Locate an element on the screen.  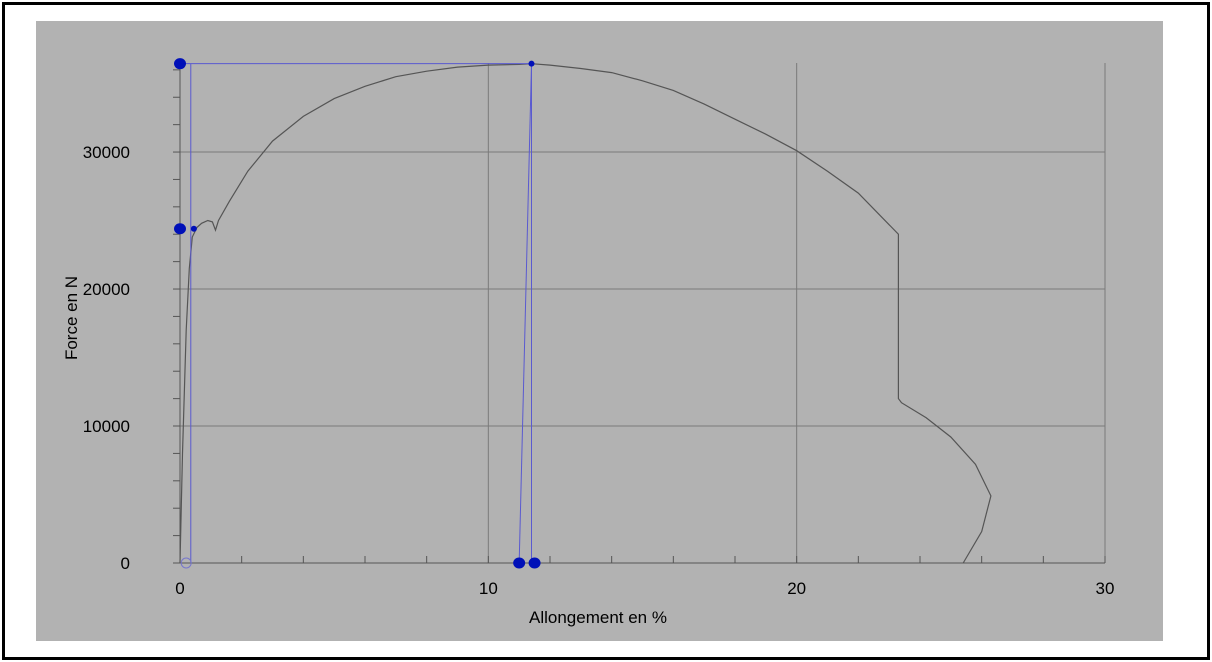
x-axis-label: Allongement en % is located at coordinates (598, 617).